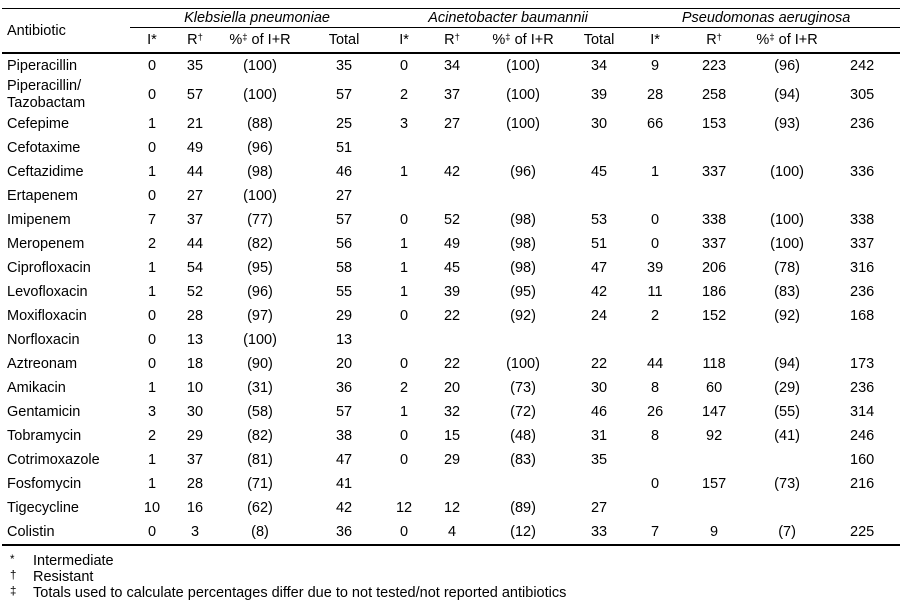  I want to click on value-cell: 44, so click(655, 363).